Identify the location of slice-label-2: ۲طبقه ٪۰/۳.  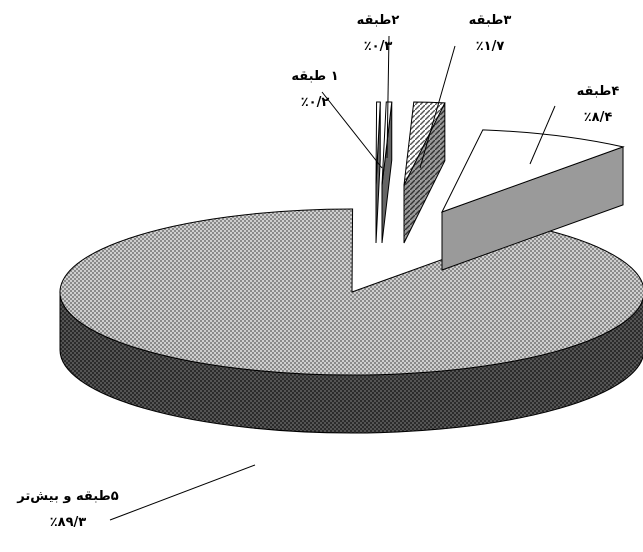
(378, 33).